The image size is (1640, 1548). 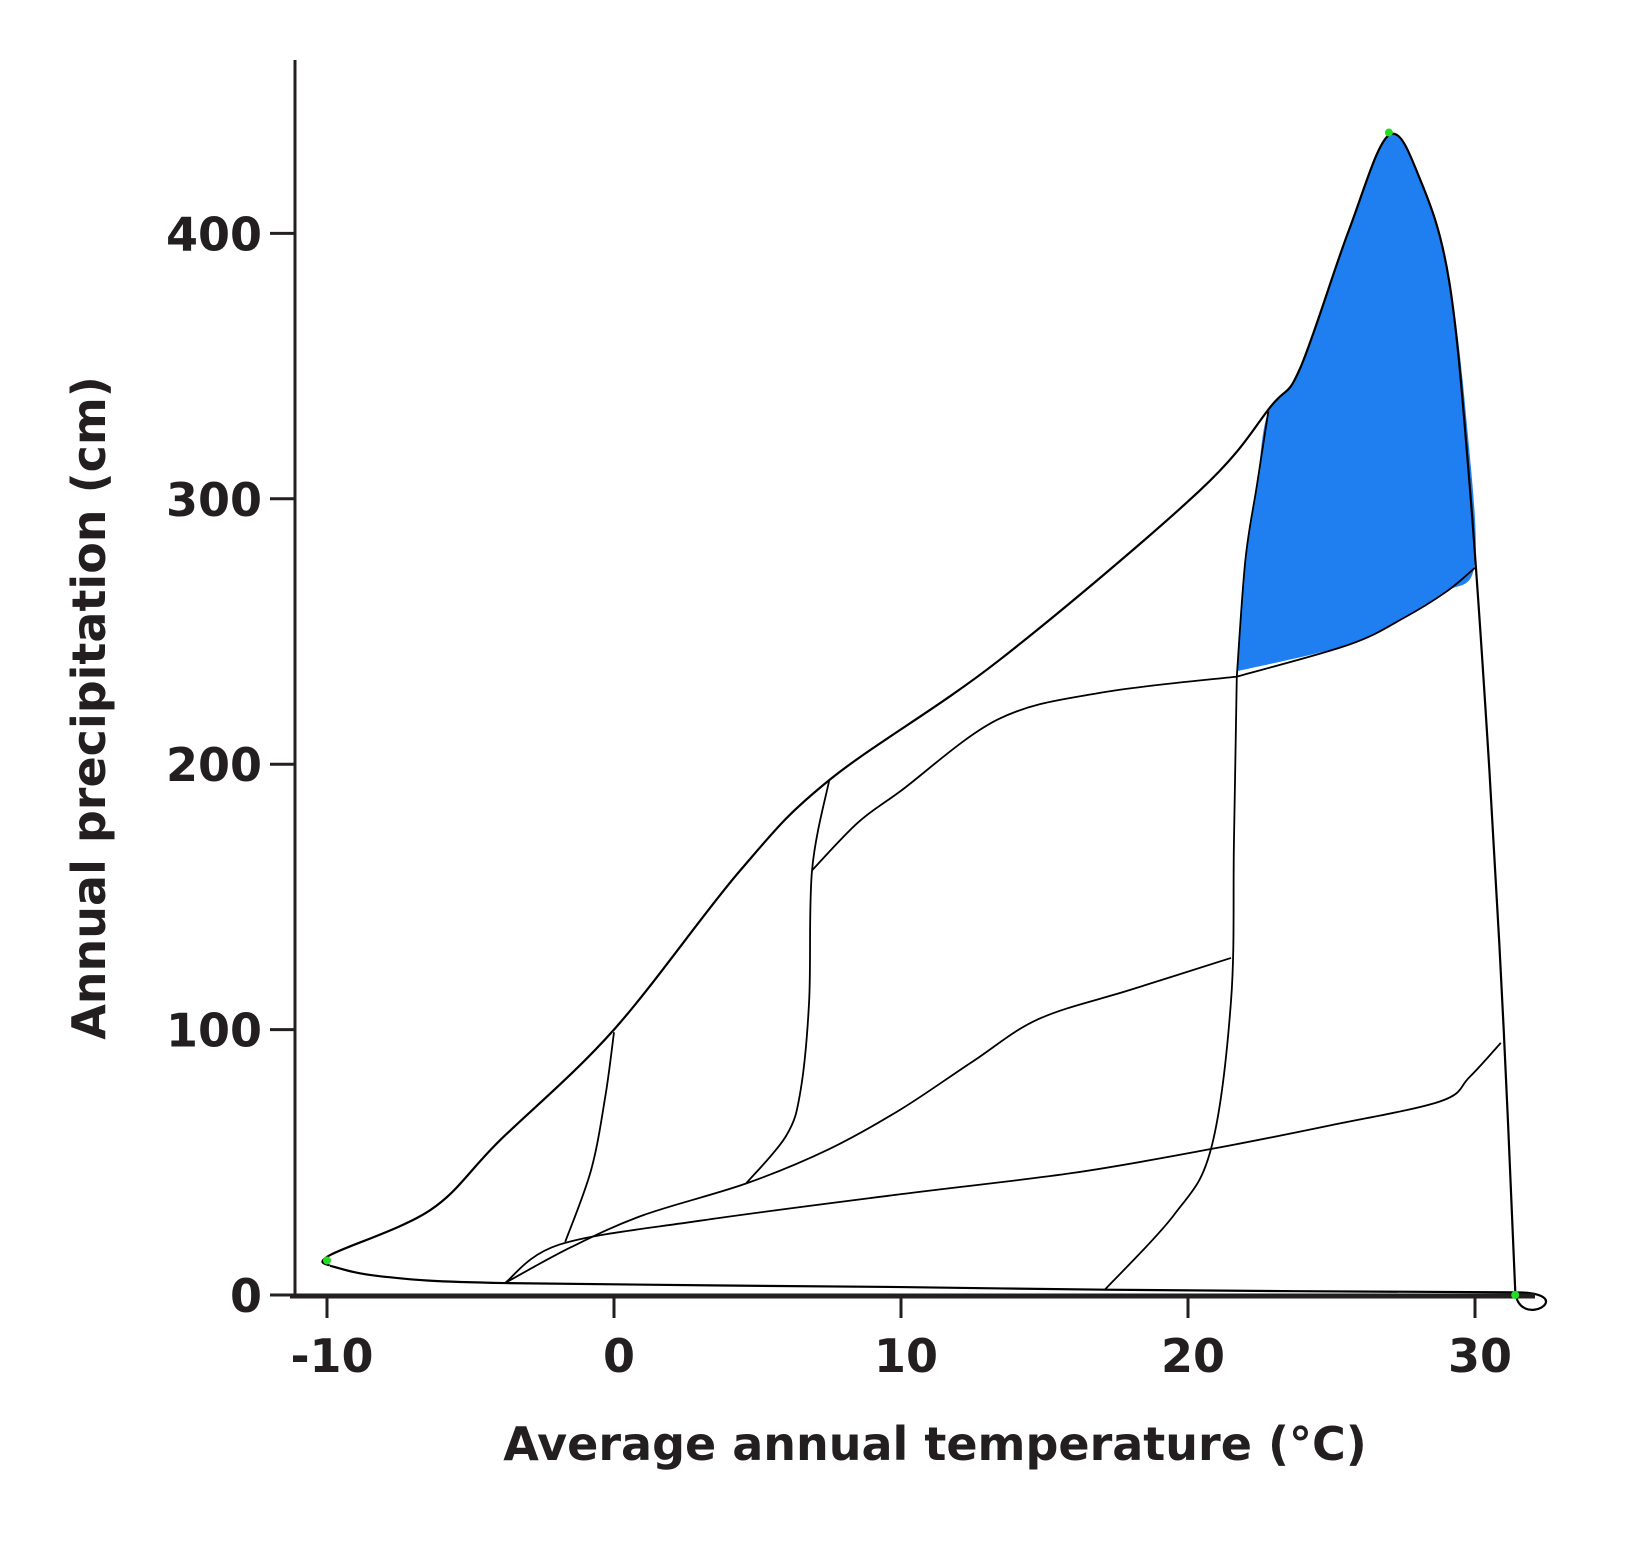 What do you see at coordinates (1193, 1356) in the screenshot?
I see `x-tick-label: 20` at bounding box center [1193, 1356].